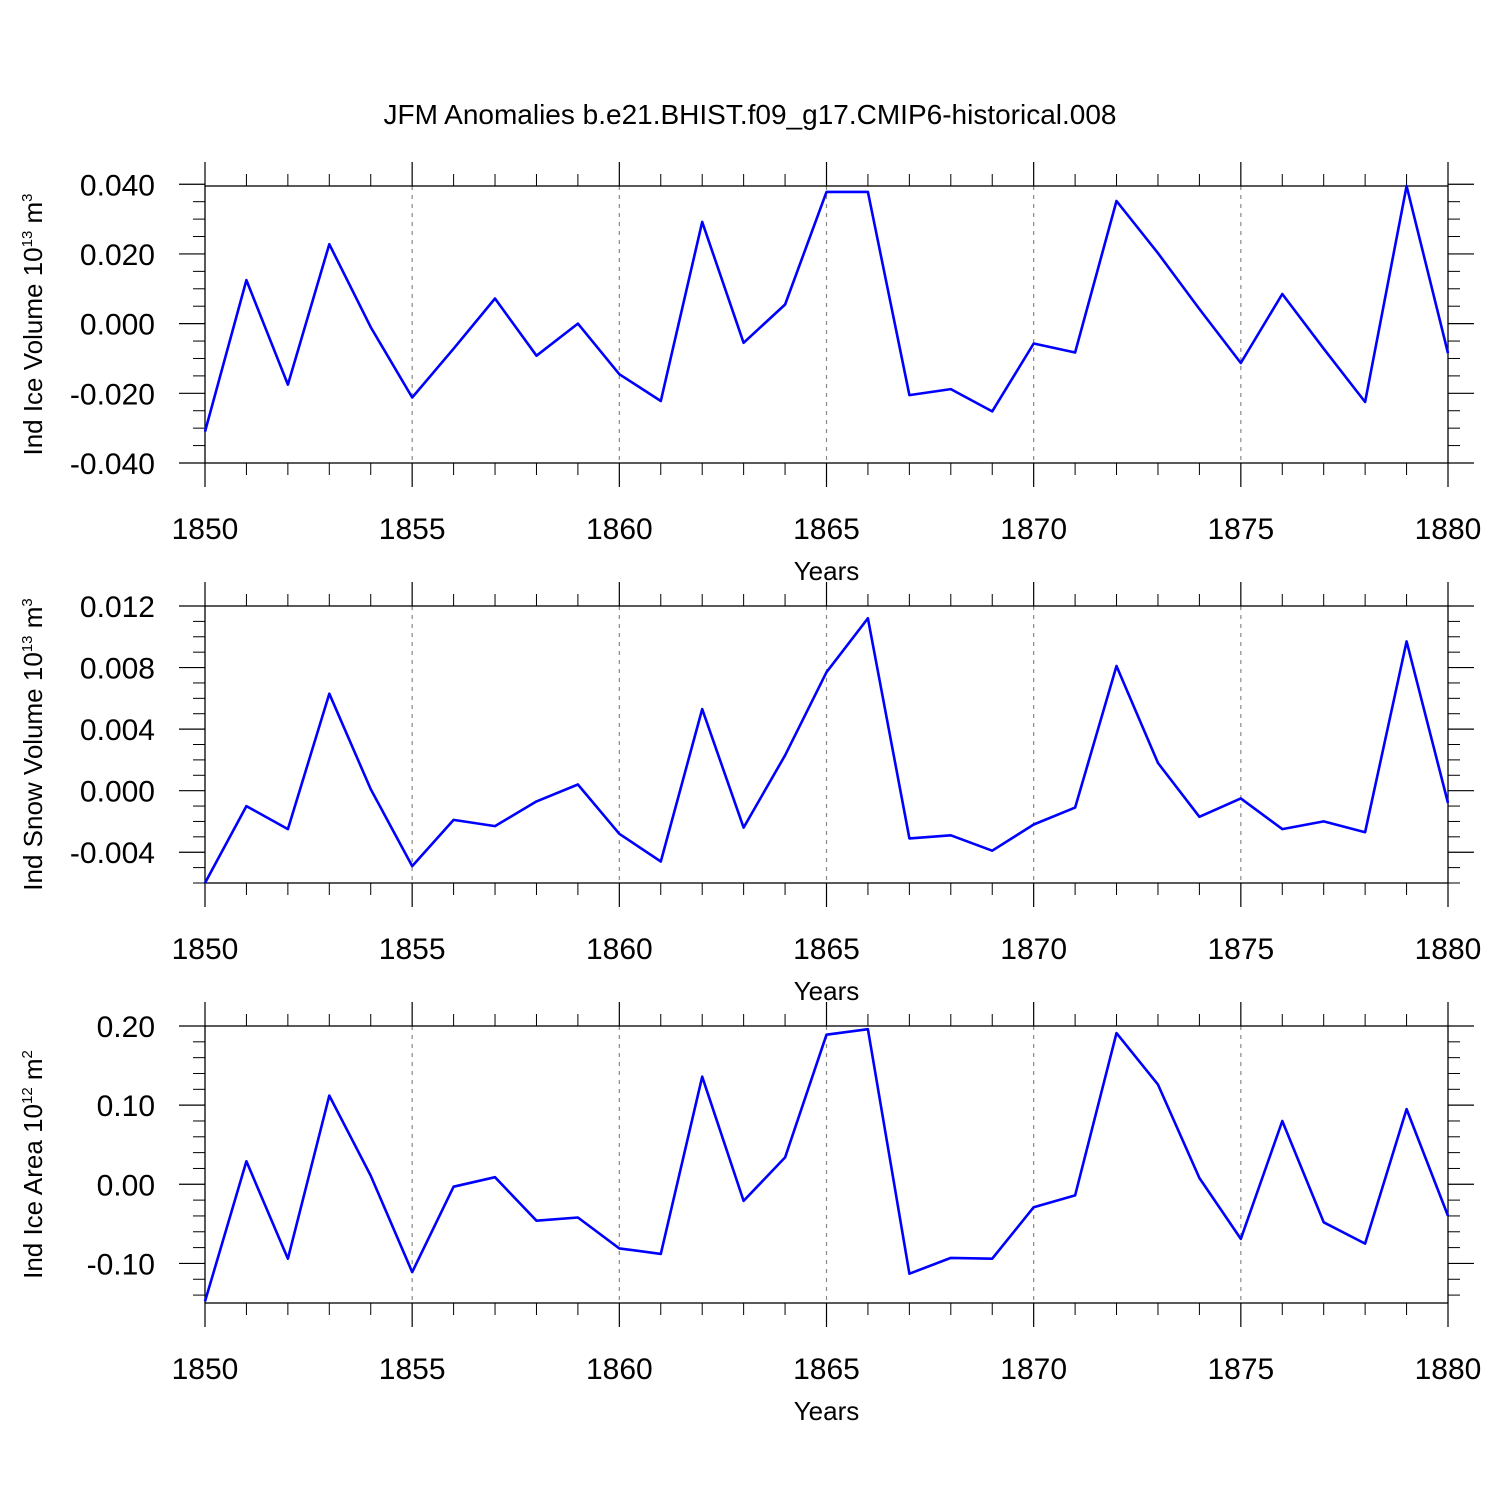 The height and width of the screenshot is (1500, 1500). What do you see at coordinates (117, 669) in the screenshot?
I see `y-tick-label: 0.008` at bounding box center [117, 669].